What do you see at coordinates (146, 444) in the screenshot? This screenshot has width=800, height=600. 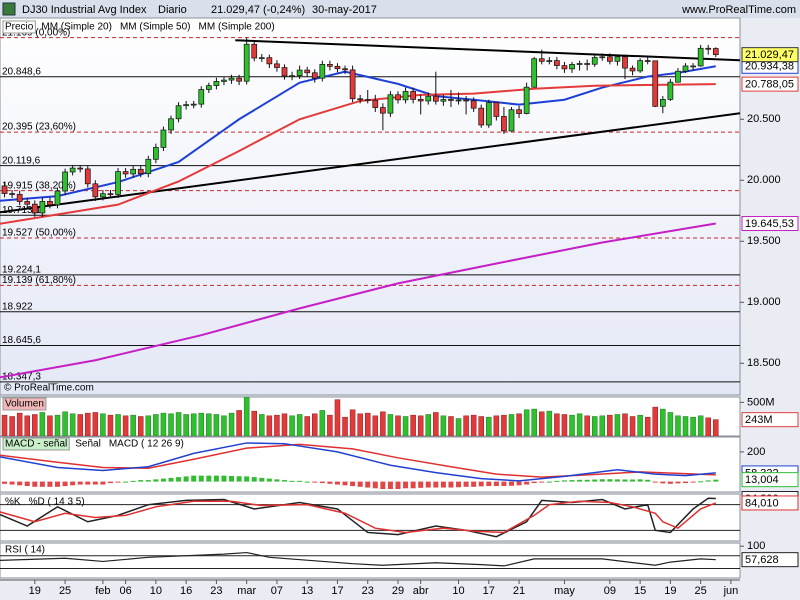 I see `legend-item: MACD ( 12 26 9)` at bounding box center [146, 444].